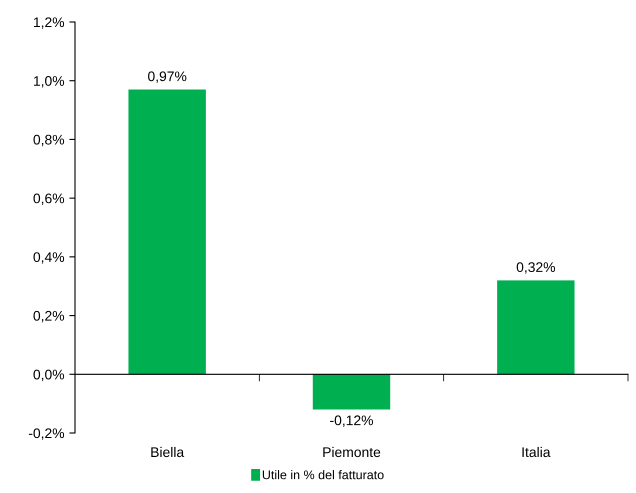  I want to click on y-tick-label: 0,2%, so click(48, 316).